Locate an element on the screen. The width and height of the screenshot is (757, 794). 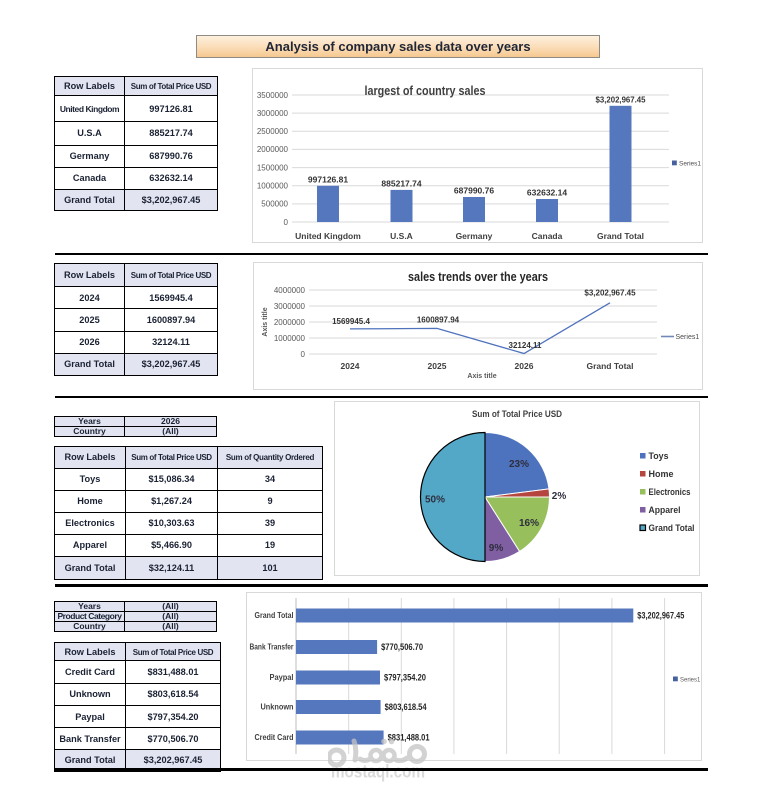
svg-text: $770,506.70 is located at coordinates (402, 647).